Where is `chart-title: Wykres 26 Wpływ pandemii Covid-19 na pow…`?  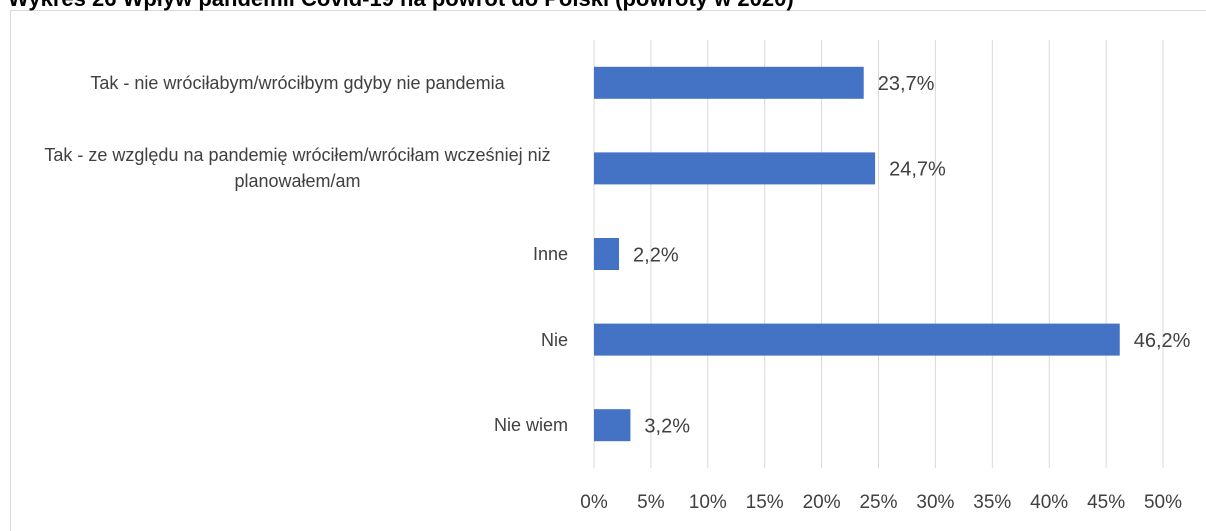 chart-title: Wykres 26 Wpływ pandemii Covid-19 na pow… is located at coordinates (401, 6).